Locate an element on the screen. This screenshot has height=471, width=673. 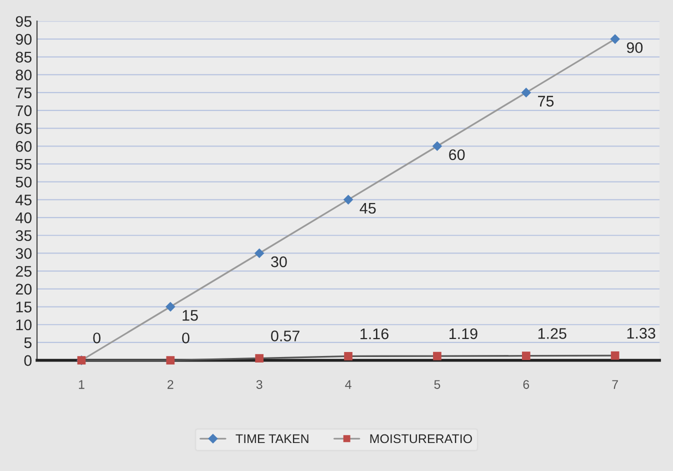
y-tick-label: 70 is located at coordinates (24, 110).